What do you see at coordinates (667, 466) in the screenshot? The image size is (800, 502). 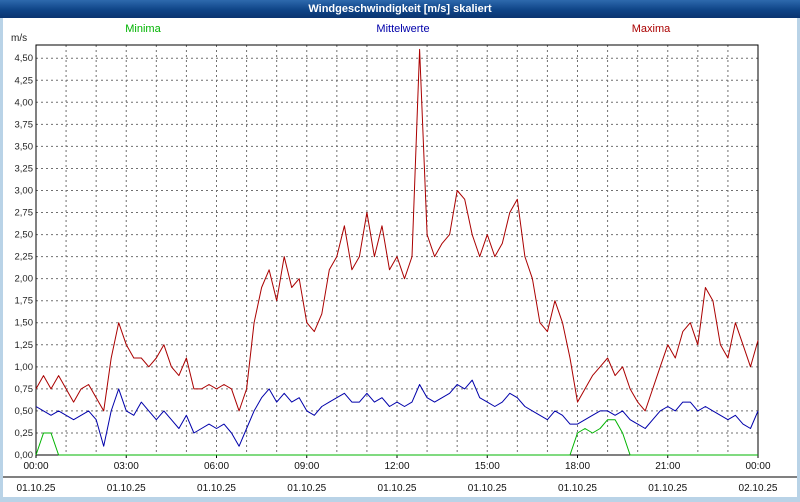 I see `x-tick-time: 21:00` at bounding box center [667, 466].